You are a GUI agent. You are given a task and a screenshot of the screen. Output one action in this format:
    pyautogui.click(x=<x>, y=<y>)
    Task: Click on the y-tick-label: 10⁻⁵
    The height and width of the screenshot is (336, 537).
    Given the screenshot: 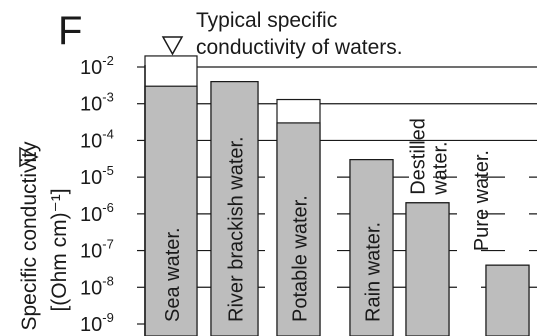 What is the action you would take?
    pyautogui.click(x=97, y=176)
    